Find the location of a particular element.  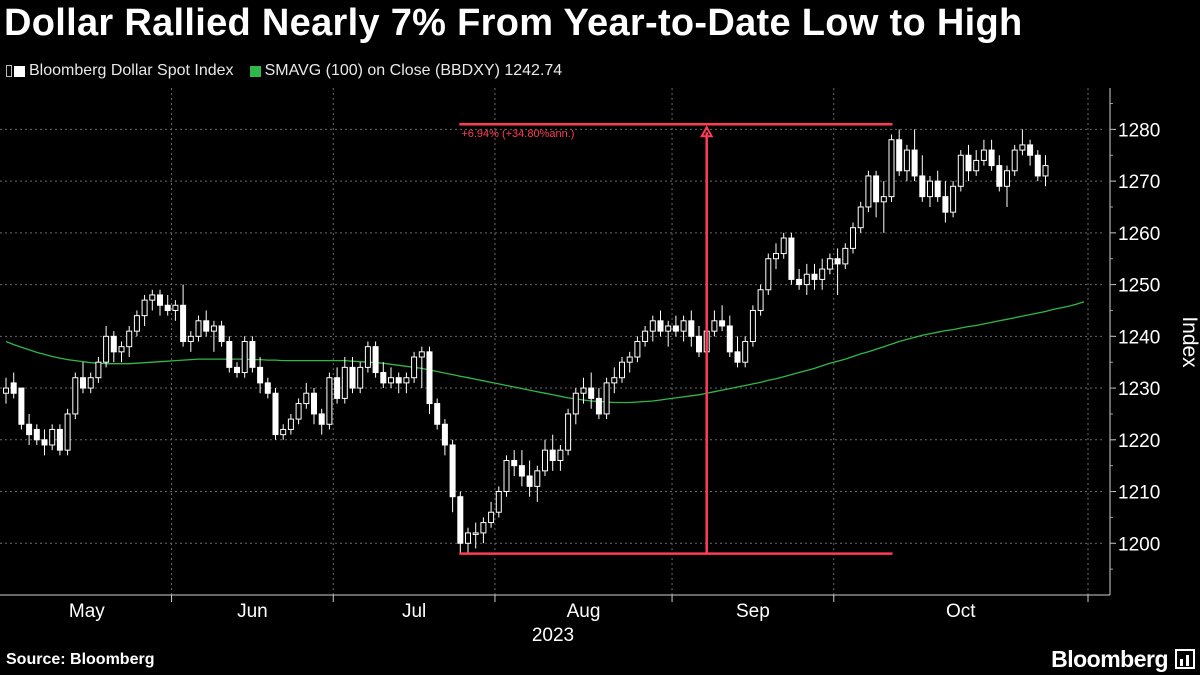

bloomberg-logo-text: Bloomberg is located at coordinates (1109, 659).